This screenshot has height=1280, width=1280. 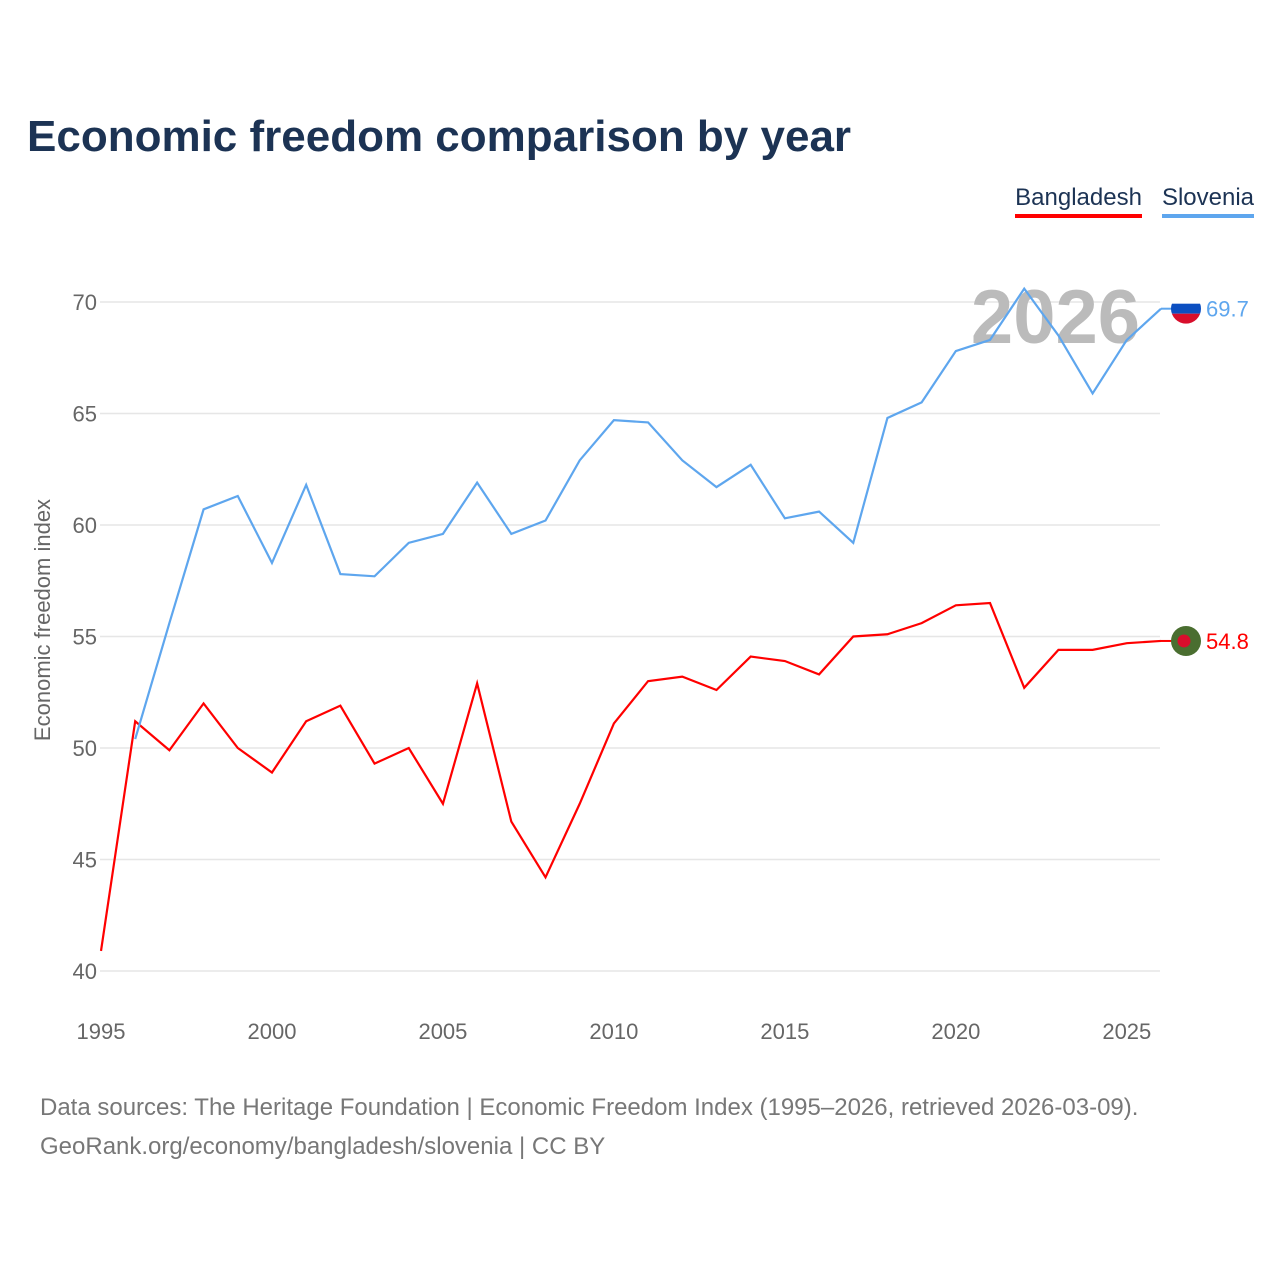 I want to click on x-tick-label: 2020, so click(x=955, y=1031).